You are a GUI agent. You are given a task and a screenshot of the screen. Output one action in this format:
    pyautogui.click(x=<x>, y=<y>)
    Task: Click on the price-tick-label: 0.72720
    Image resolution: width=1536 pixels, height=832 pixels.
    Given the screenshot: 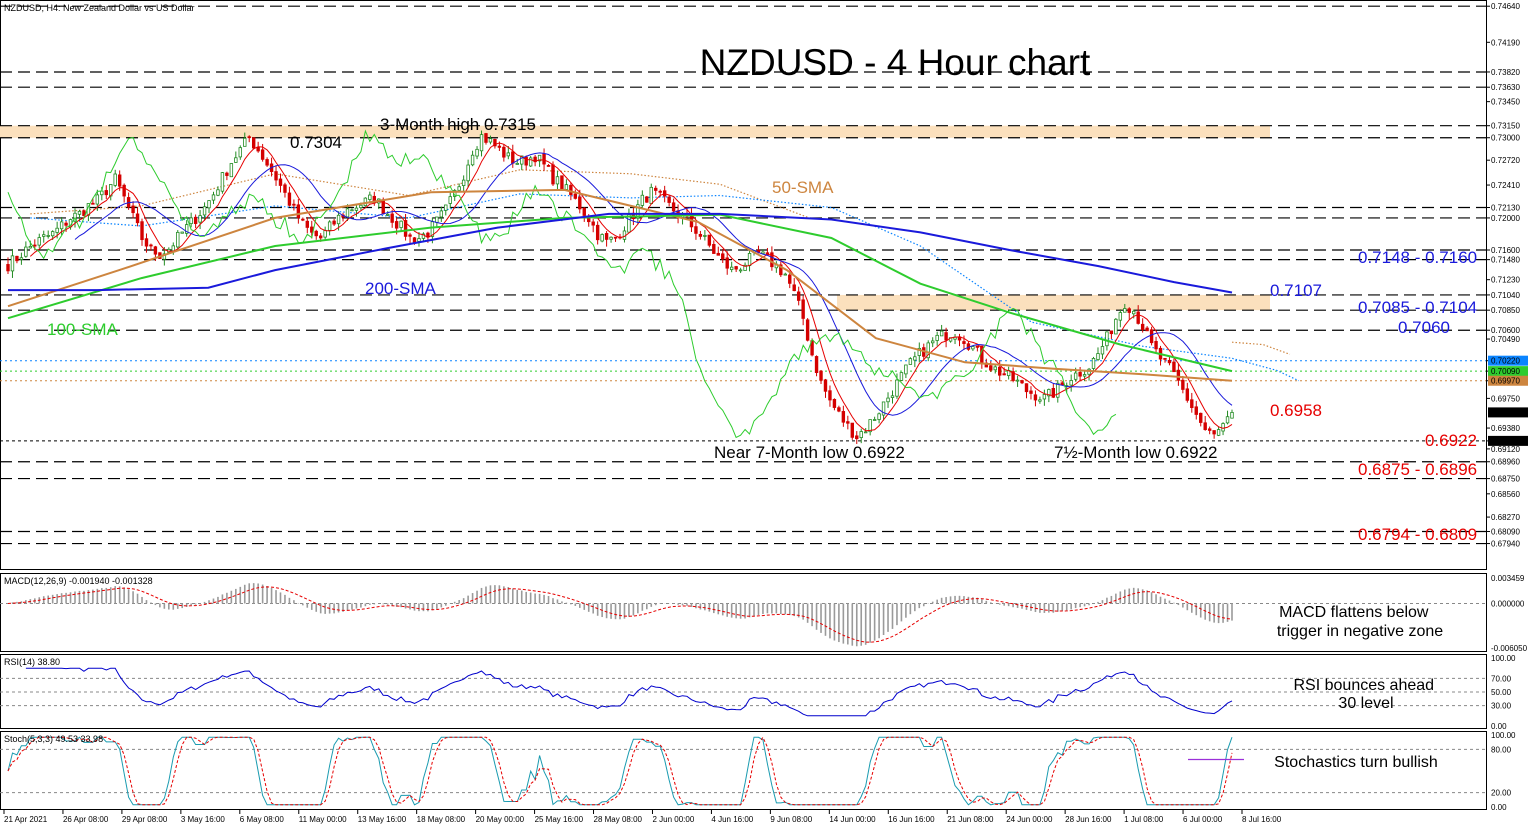 What is the action you would take?
    pyautogui.click(x=1505, y=160)
    